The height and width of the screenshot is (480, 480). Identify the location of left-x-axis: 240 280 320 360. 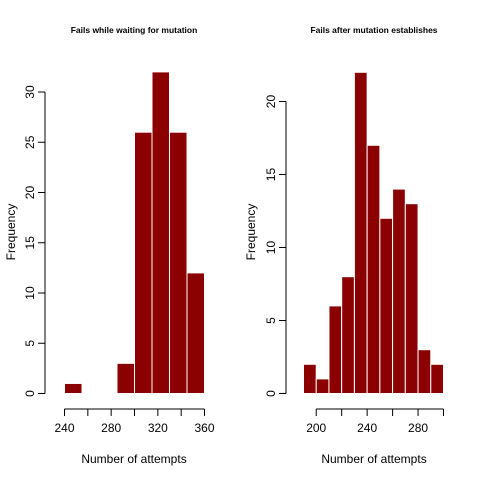
(134, 421).